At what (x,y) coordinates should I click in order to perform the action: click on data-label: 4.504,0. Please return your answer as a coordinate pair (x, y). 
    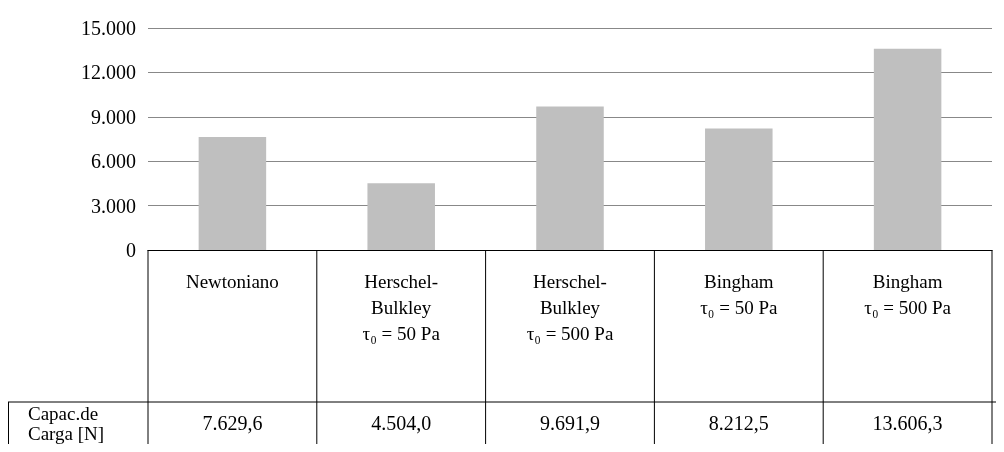
    Looking at the image, I should click on (401, 423).